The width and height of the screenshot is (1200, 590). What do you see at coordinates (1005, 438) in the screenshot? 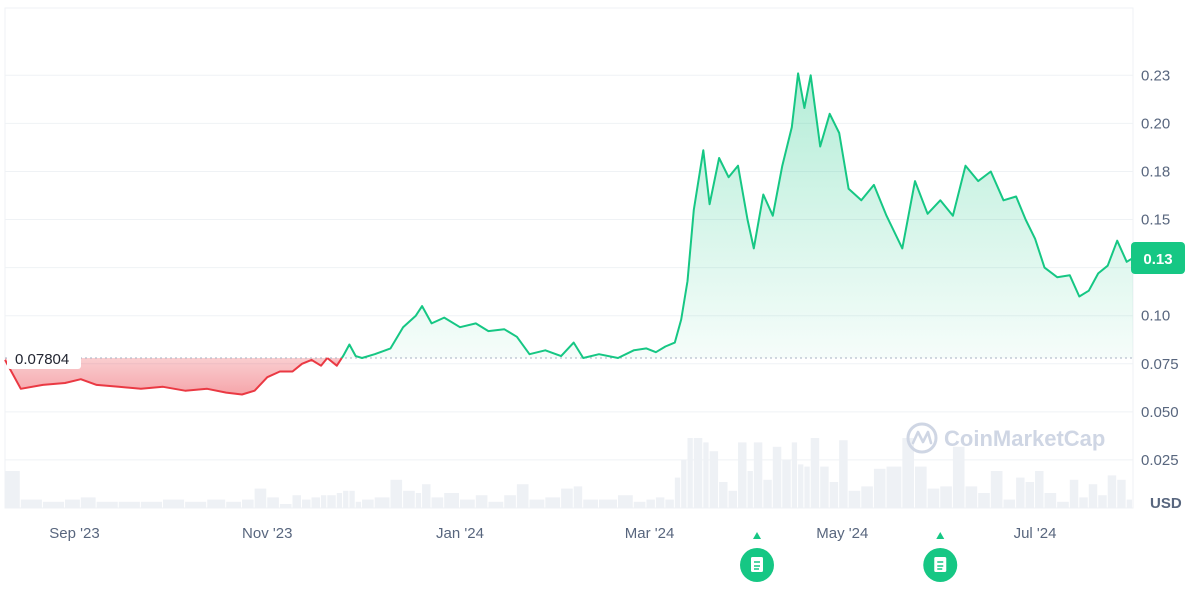
I see `watermark: CoinMarketCap` at bounding box center [1005, 438].